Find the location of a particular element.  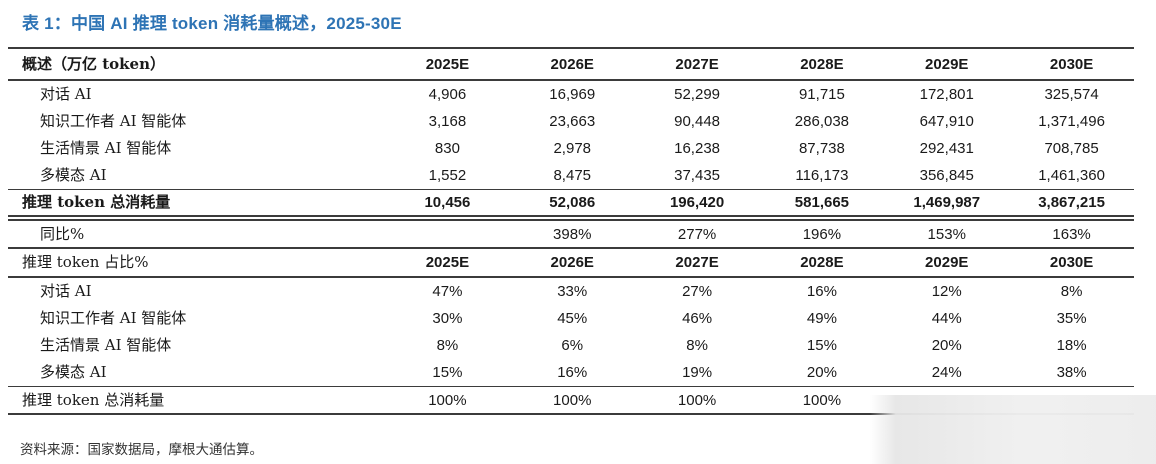

cell-value: 30% is located at coordinates (447, 318).